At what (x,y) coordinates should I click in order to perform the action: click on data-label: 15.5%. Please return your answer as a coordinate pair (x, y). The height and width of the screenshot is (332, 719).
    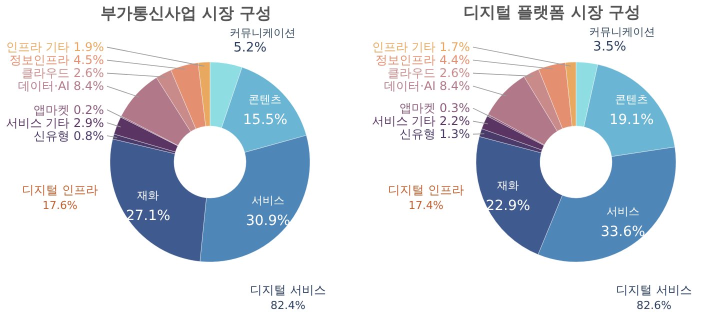
    Looking at the image, I should click on (265, 120).